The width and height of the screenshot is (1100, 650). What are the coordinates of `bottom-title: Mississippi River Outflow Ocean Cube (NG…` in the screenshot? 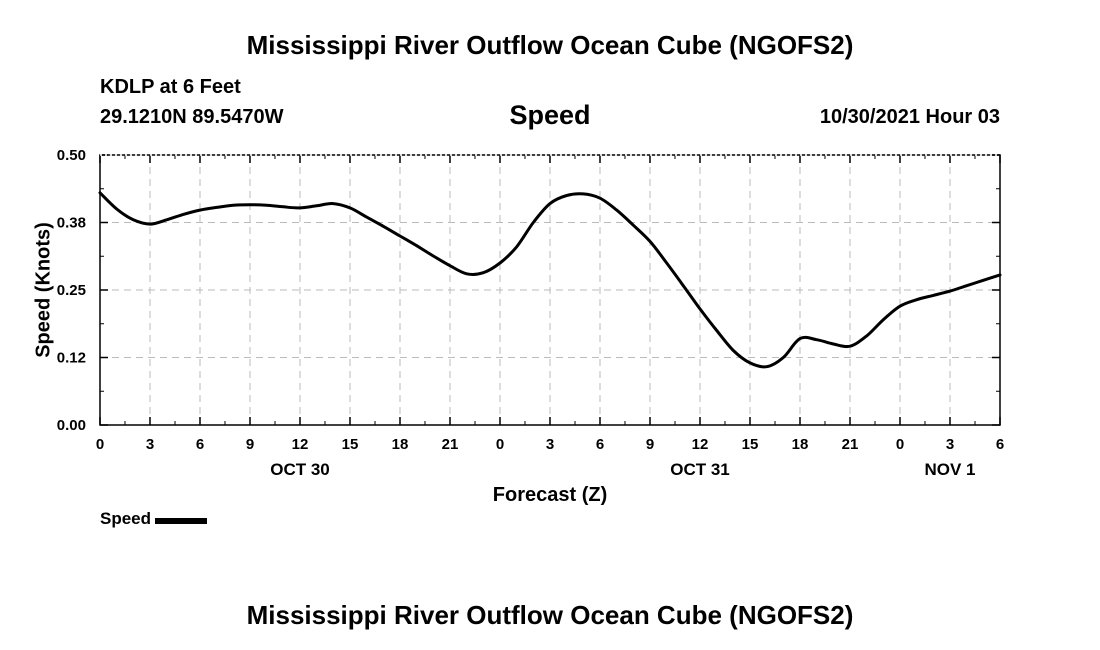 It's located at (550, 615).